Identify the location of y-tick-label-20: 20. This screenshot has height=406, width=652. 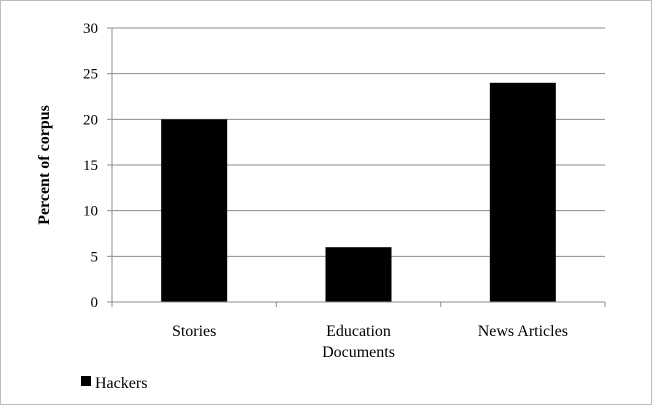
(90, 120).